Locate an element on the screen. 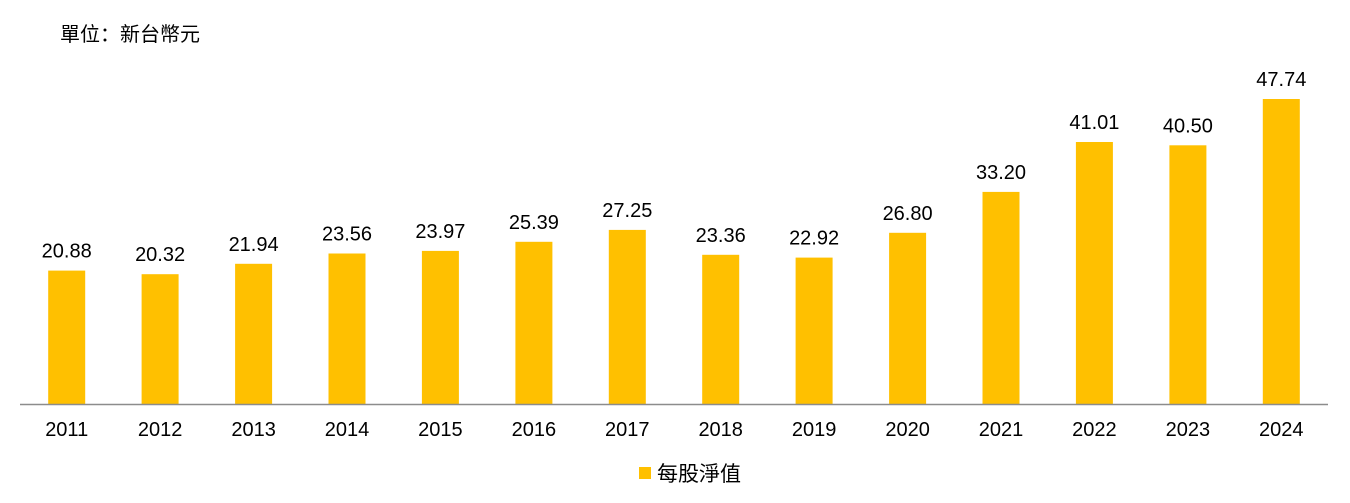 This screenshot has width=1350, height=503. bar-2024 is located at coordinates (1281, 251).